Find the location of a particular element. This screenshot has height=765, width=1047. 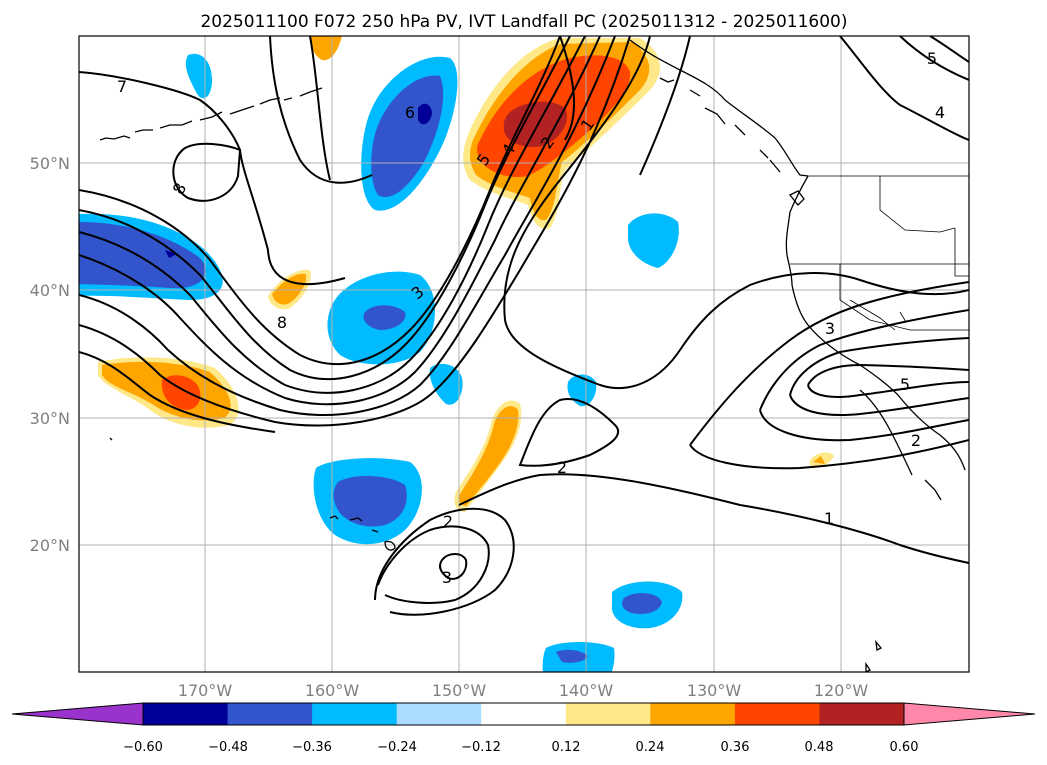

colorbar-tick-label: 0.12 is located at coordinates (566, 747).